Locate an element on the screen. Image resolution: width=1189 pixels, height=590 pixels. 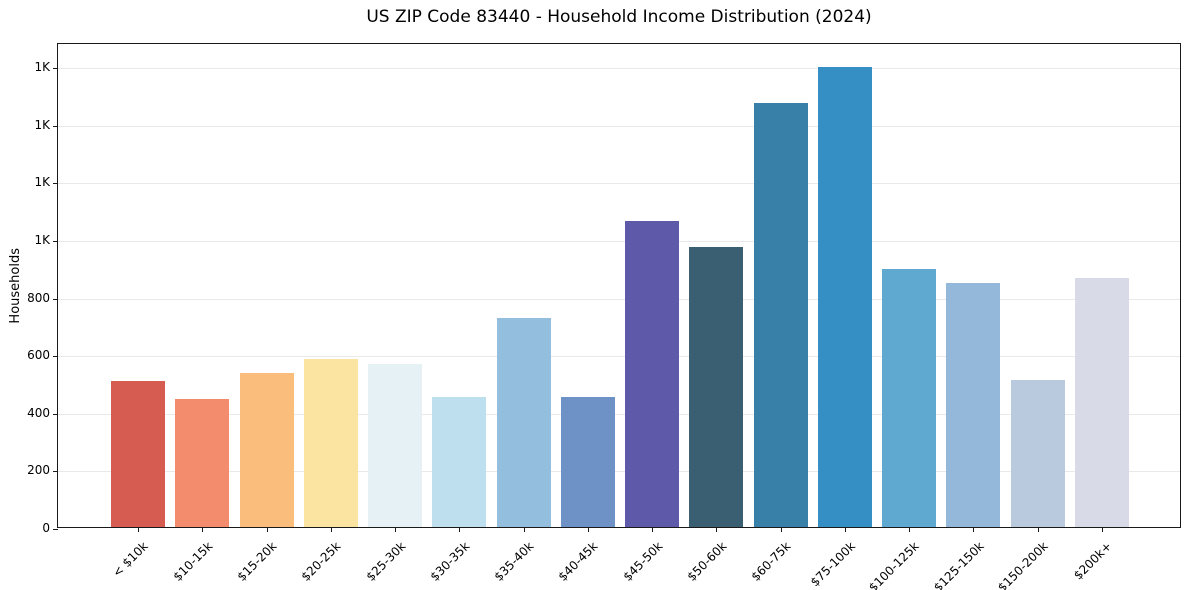
bar-$200k+ is located at coordinates (1102, 402).